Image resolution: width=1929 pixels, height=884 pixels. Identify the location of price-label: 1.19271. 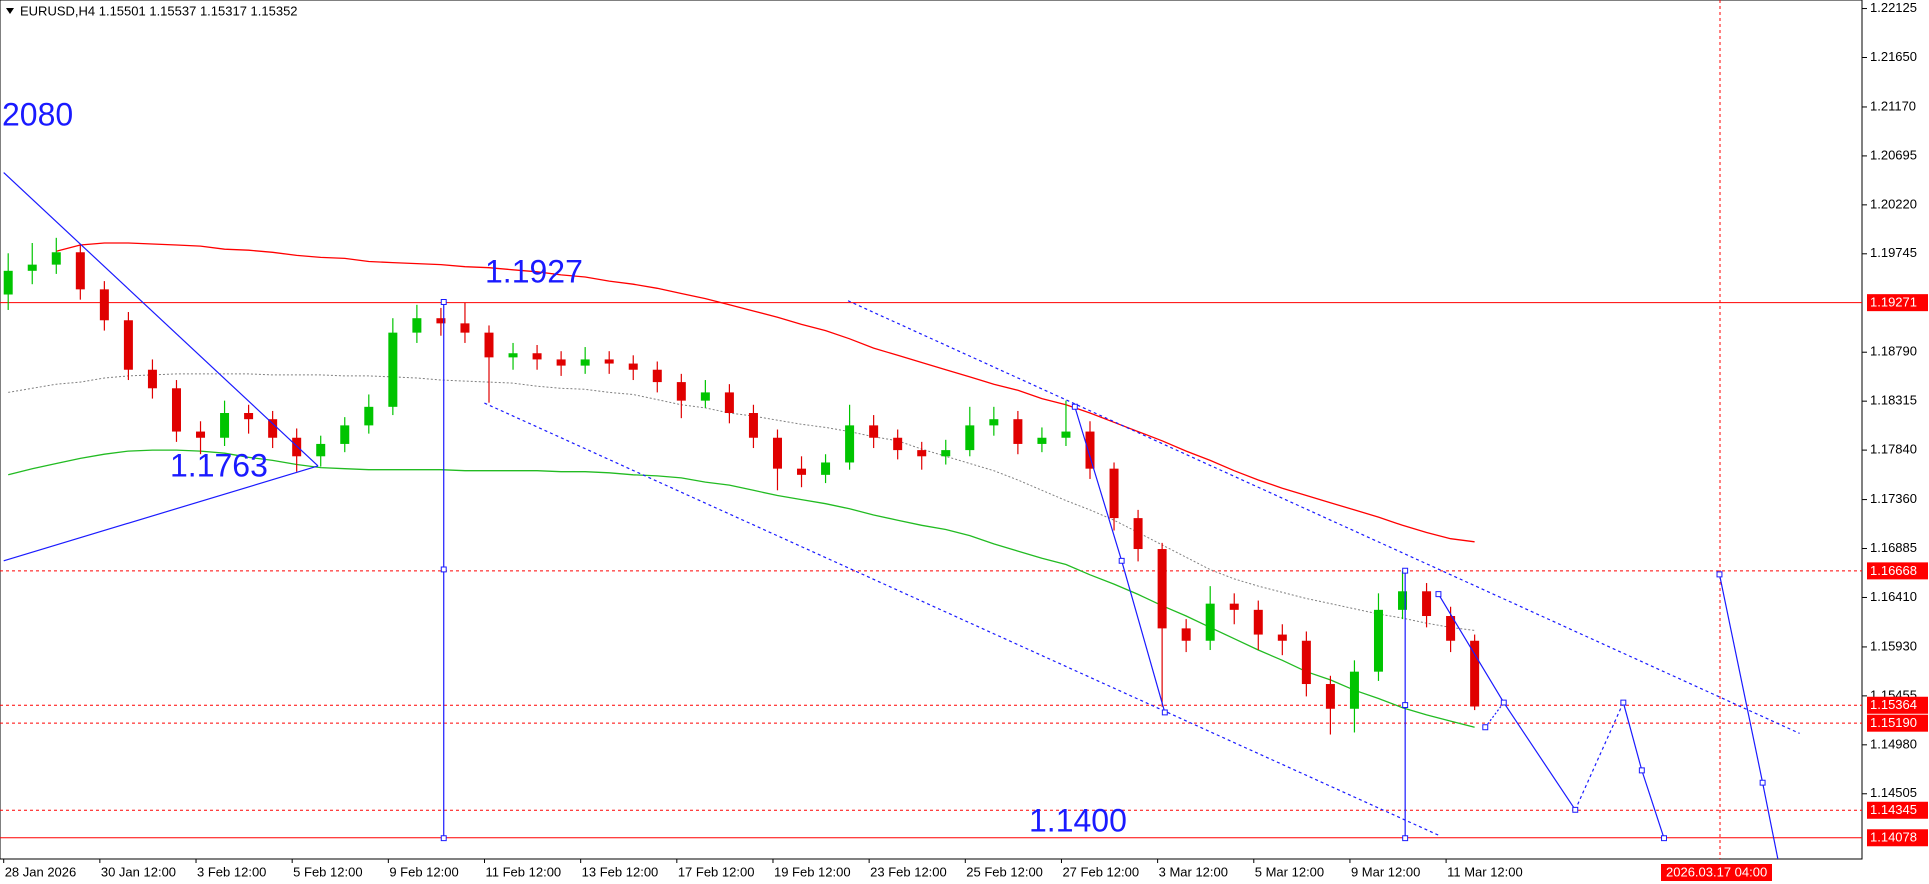
(1893, 302).